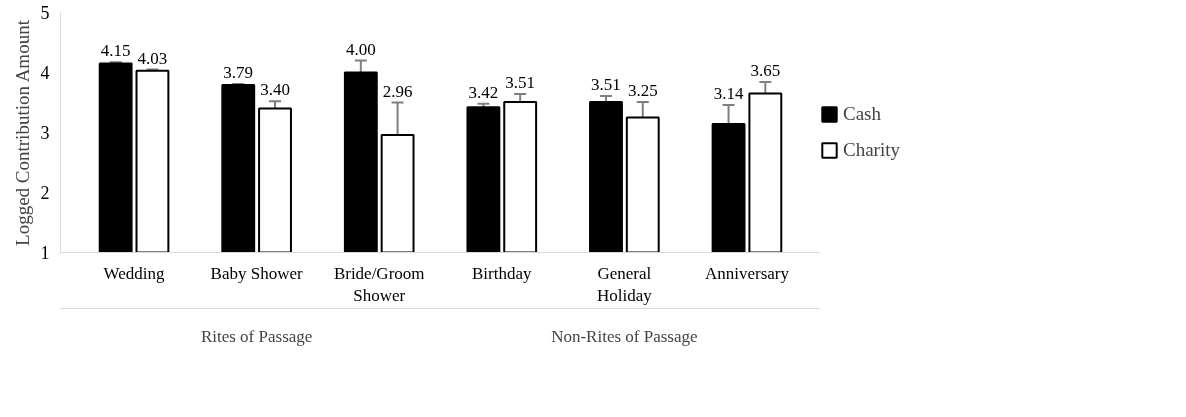 The width and height of the screenshot is (1186, 417). I want to click on text: Rites of Passage, so click(256, 336).